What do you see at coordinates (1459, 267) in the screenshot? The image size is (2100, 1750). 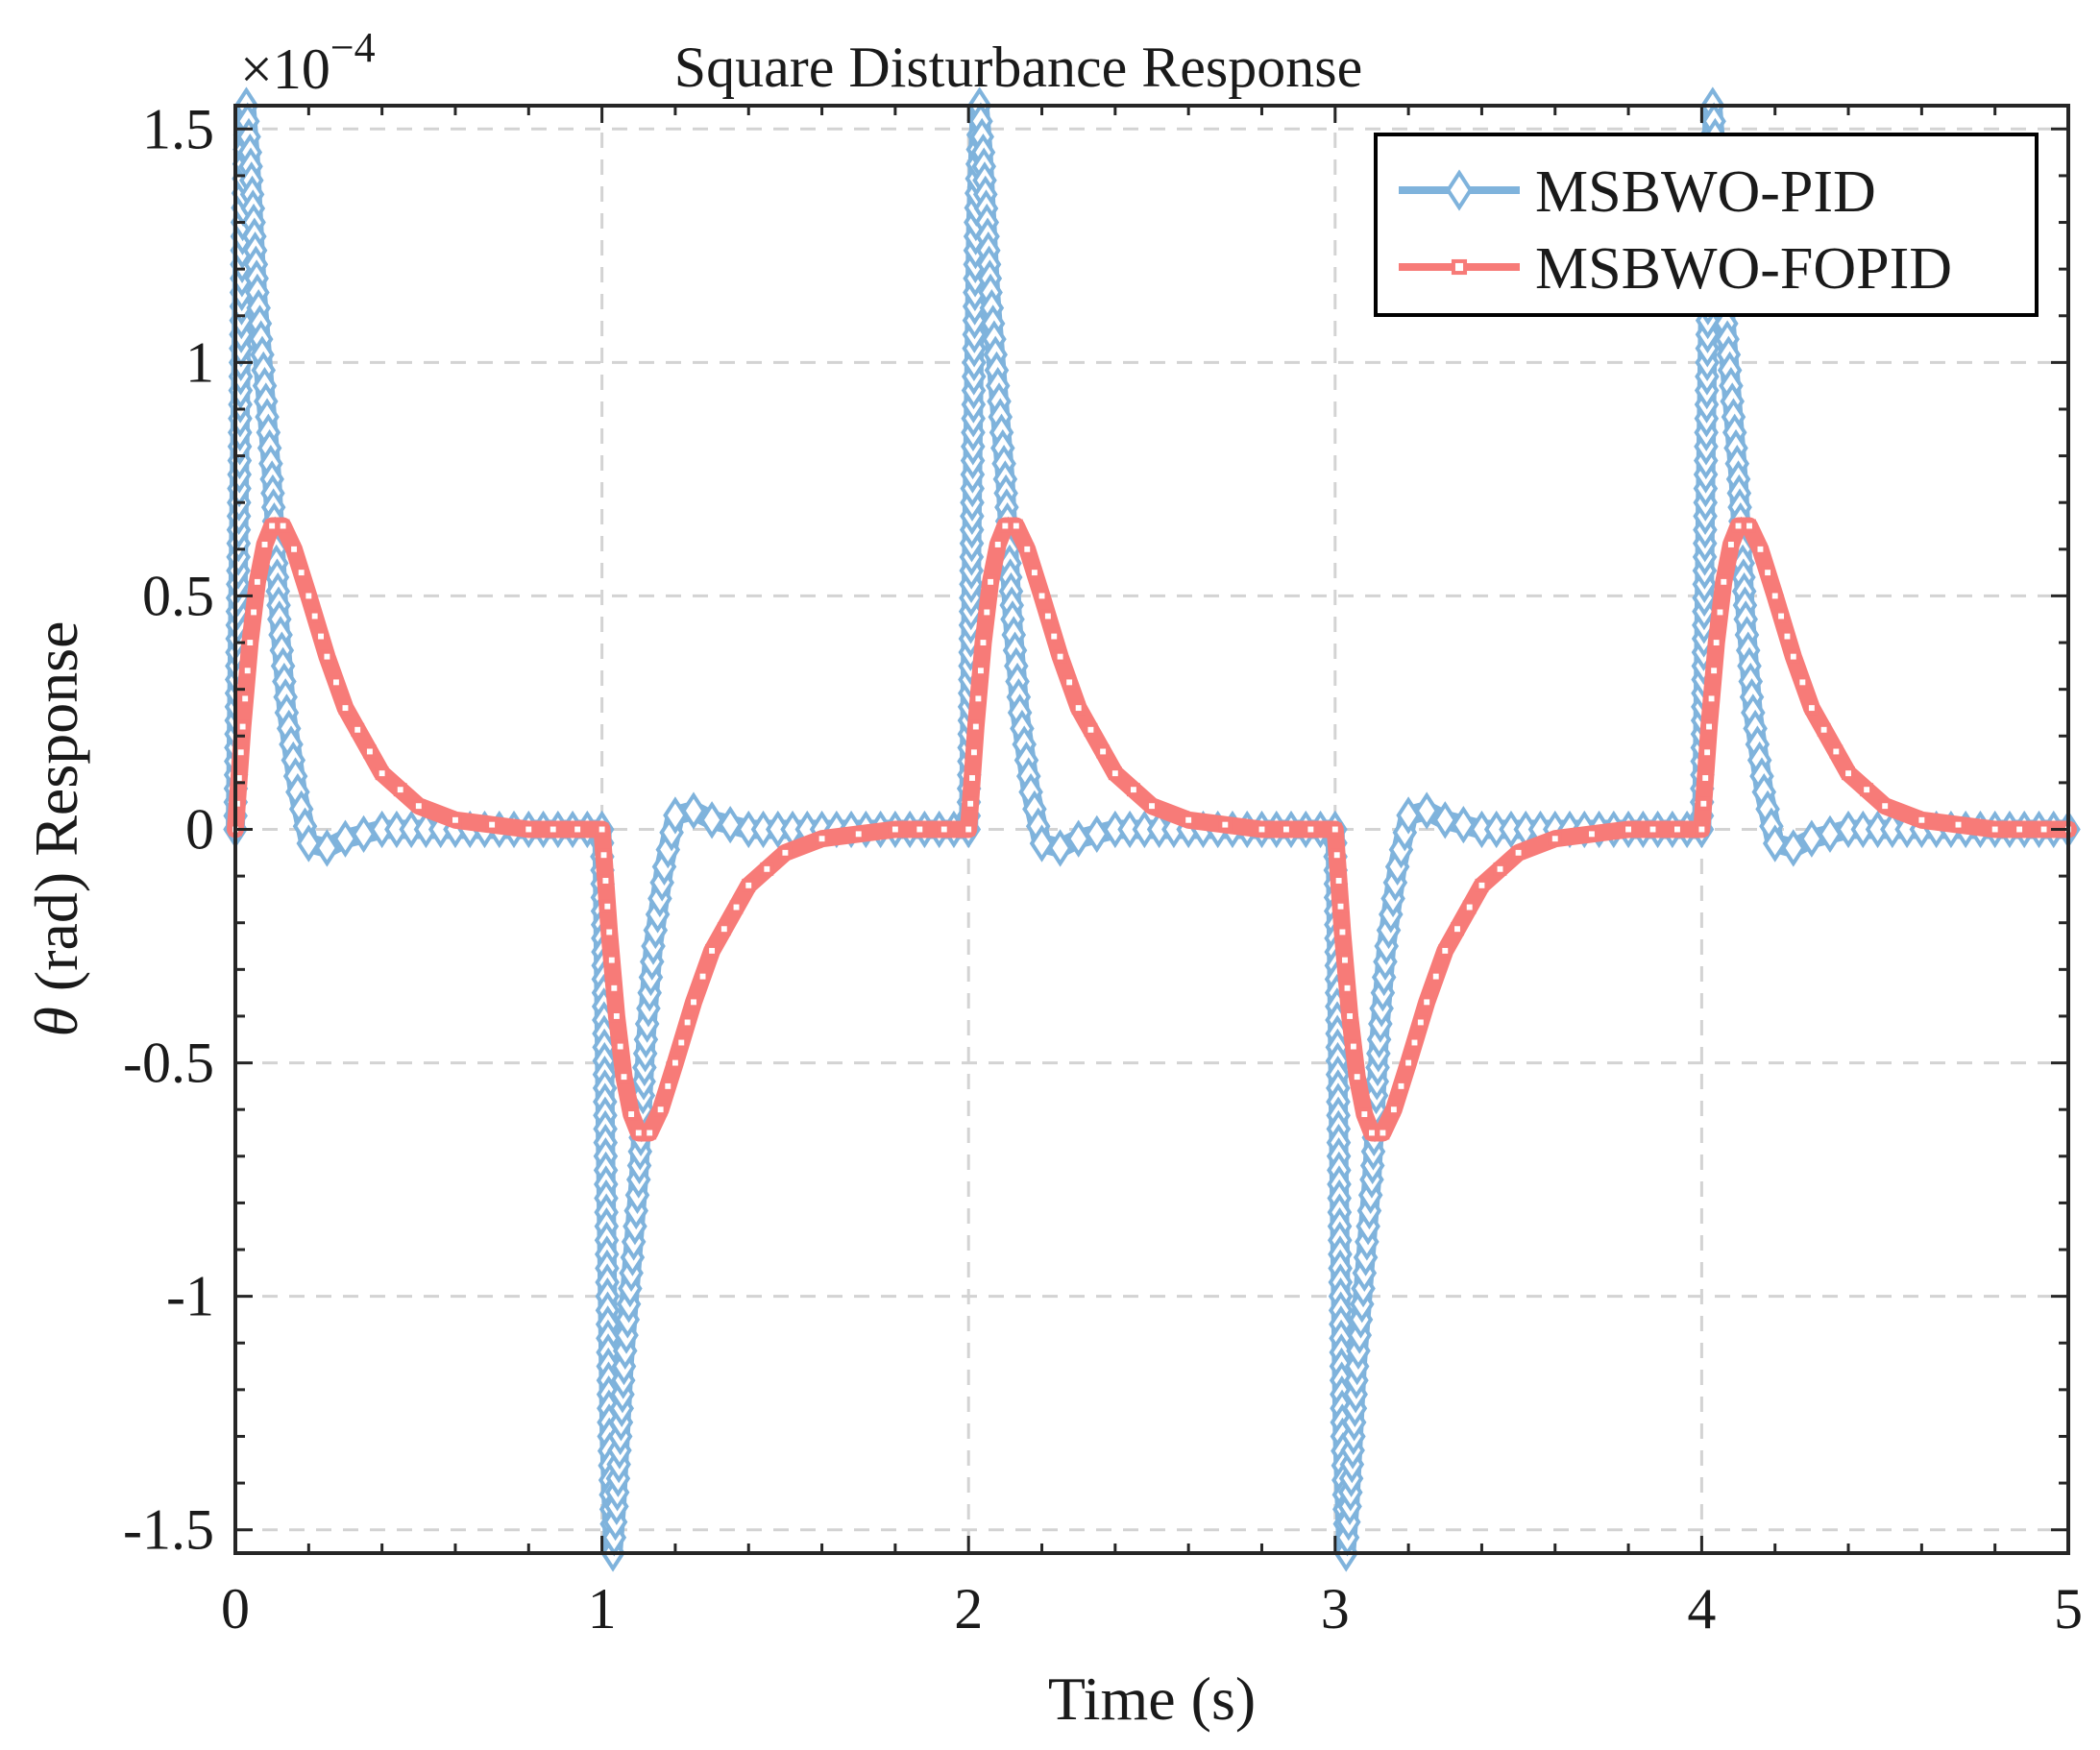 I see `legend-marker` at bounding box center [1459, 267].